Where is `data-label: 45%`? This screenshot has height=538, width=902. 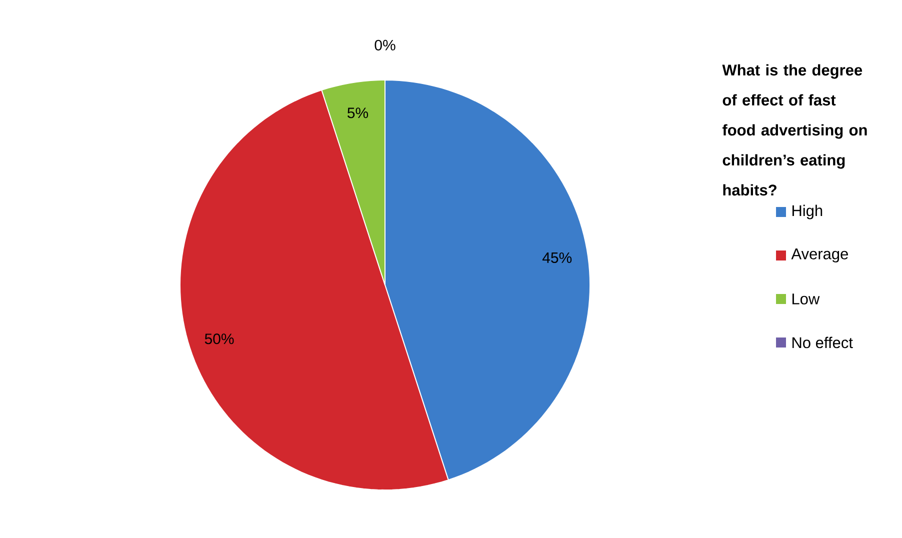
data-label: 45% is located at coordinates (557, 258).